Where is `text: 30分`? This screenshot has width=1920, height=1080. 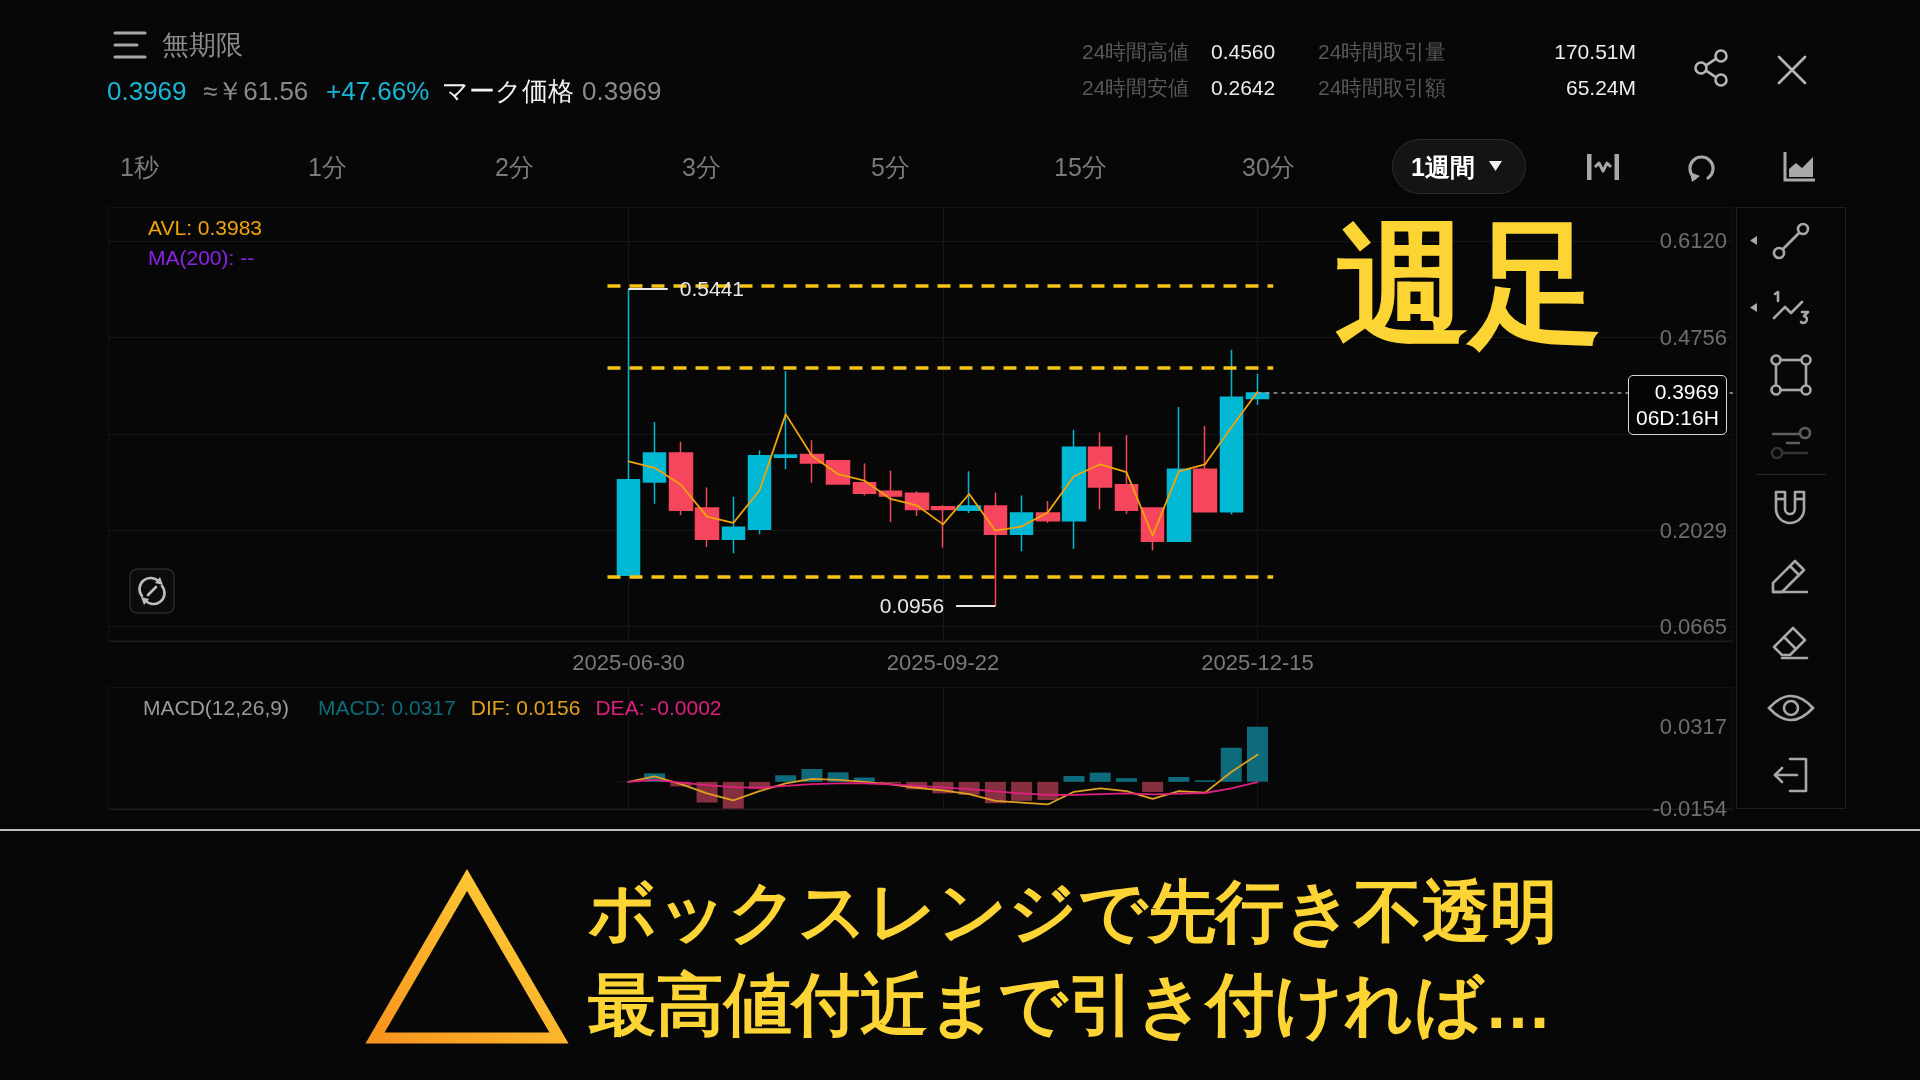
text: 30分 is located at coordinates (1268, 167).